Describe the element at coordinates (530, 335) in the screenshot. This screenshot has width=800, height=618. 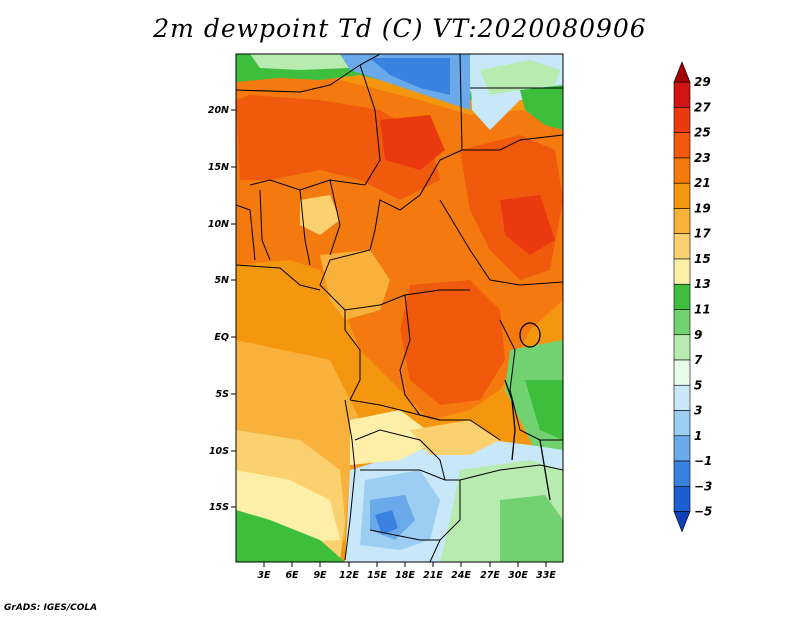
I see `lake-victoria` at that location.